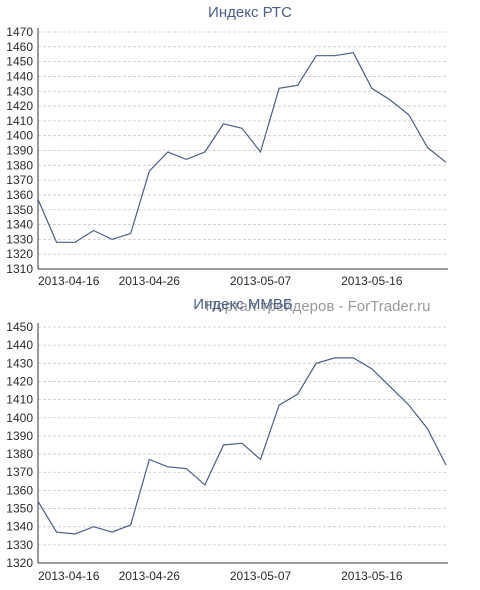 The height and width of the screenshot is (590, 480). Describe the element at coordinates (19, 47) in the screenshot. I see `y-tick-label: 1460` at that location.